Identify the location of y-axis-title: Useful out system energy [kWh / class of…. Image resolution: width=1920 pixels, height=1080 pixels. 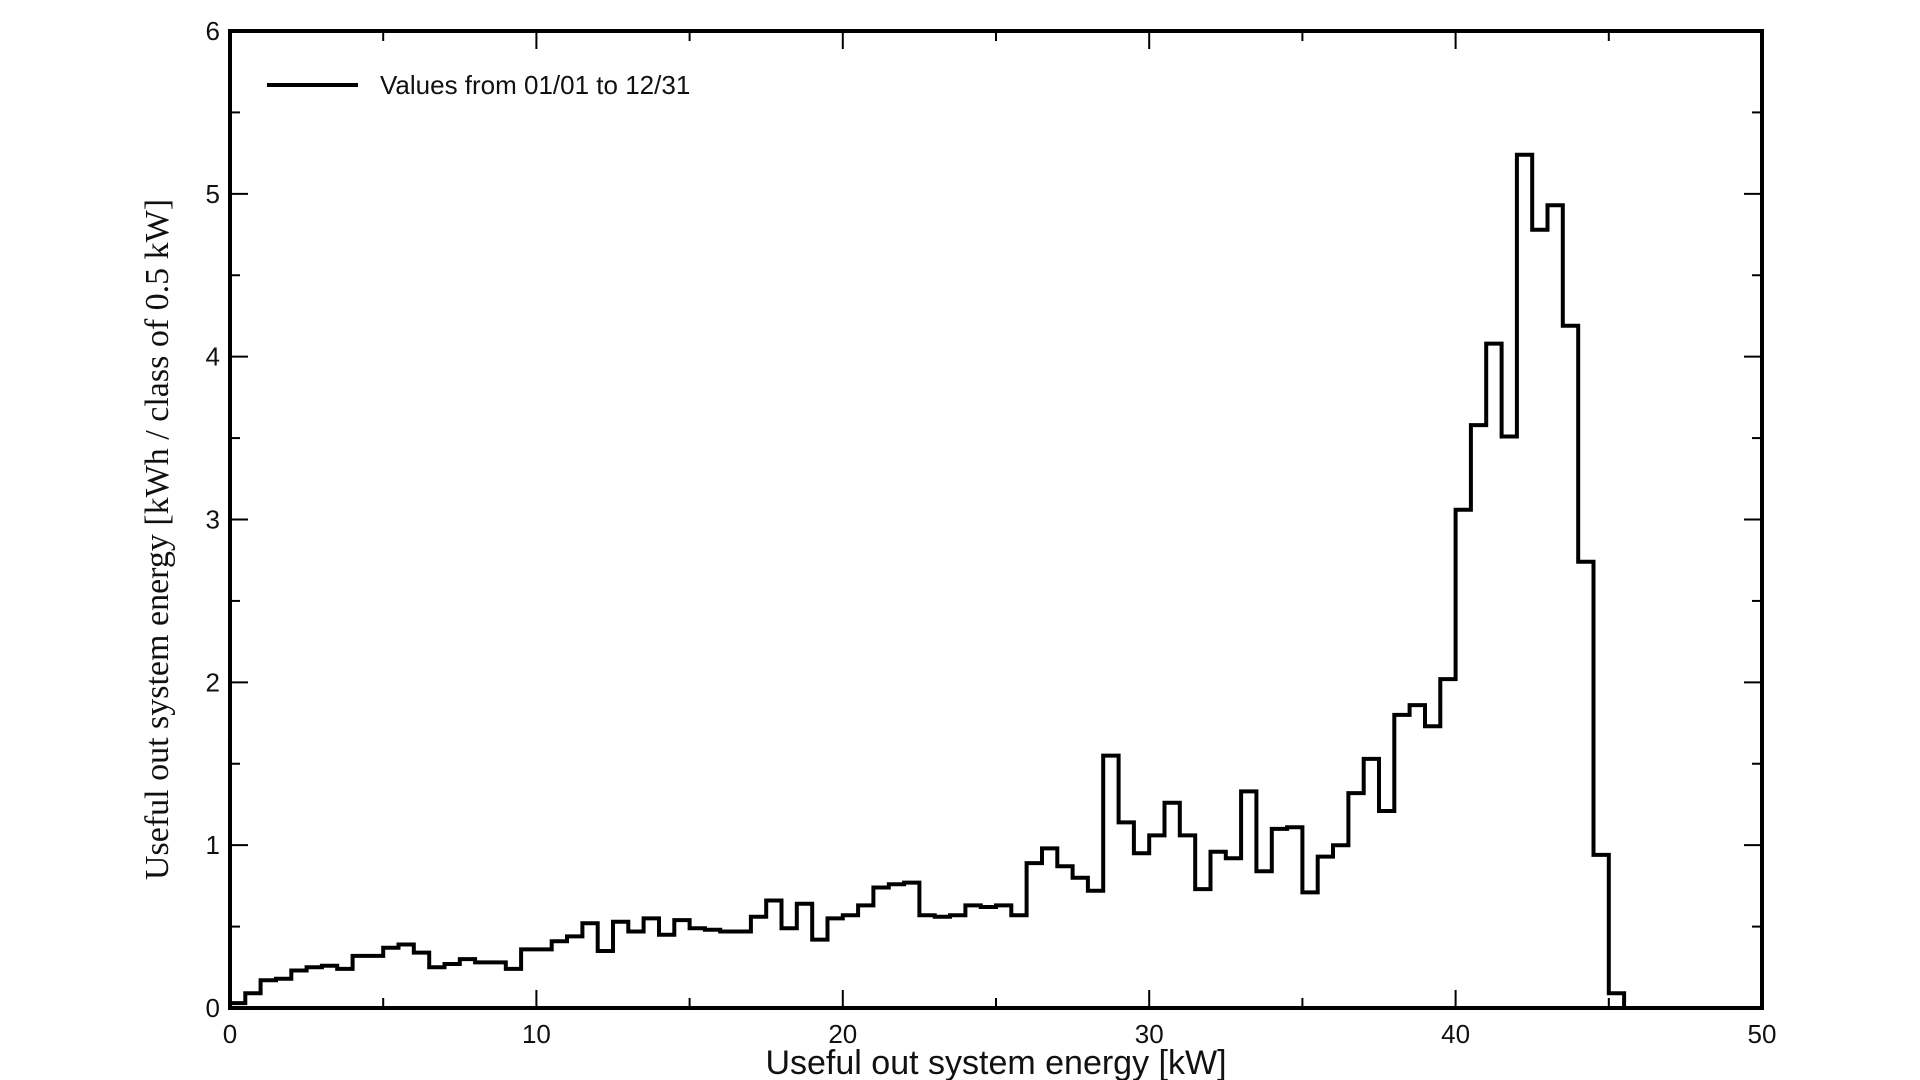
(157, 539).